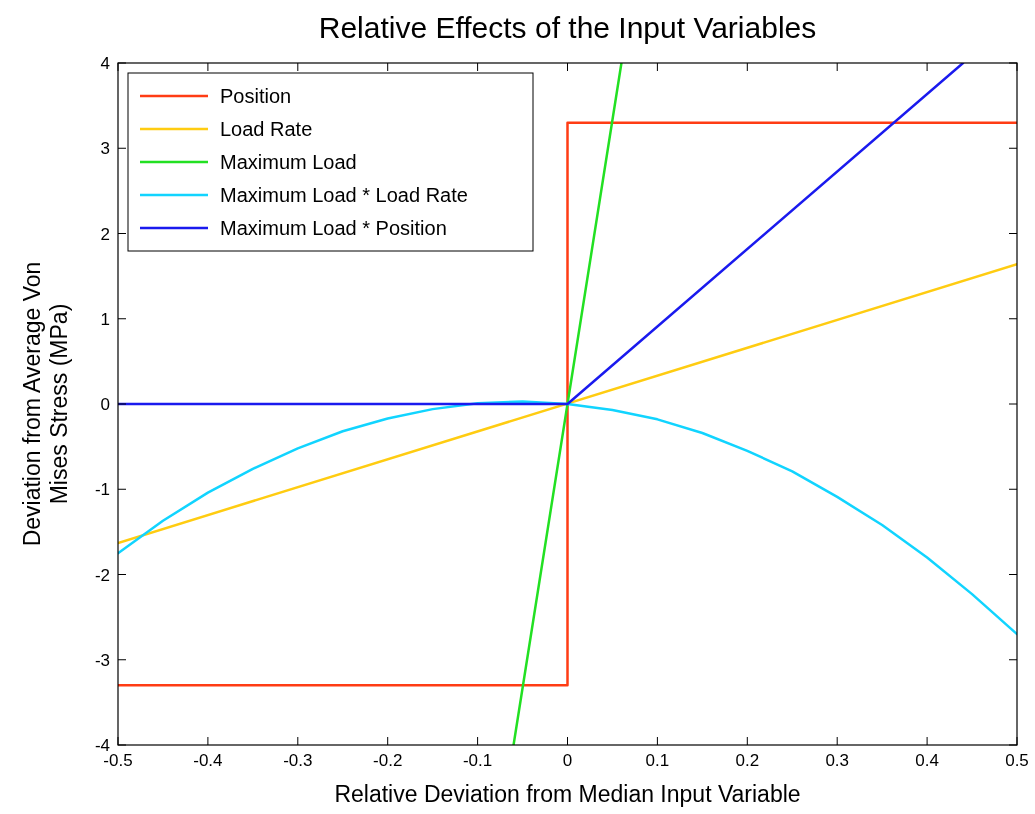  Describe the element at coordinates (344, 195) in the screenshot. I see `legend-label: Maximum Load * Load Rate` at that location.